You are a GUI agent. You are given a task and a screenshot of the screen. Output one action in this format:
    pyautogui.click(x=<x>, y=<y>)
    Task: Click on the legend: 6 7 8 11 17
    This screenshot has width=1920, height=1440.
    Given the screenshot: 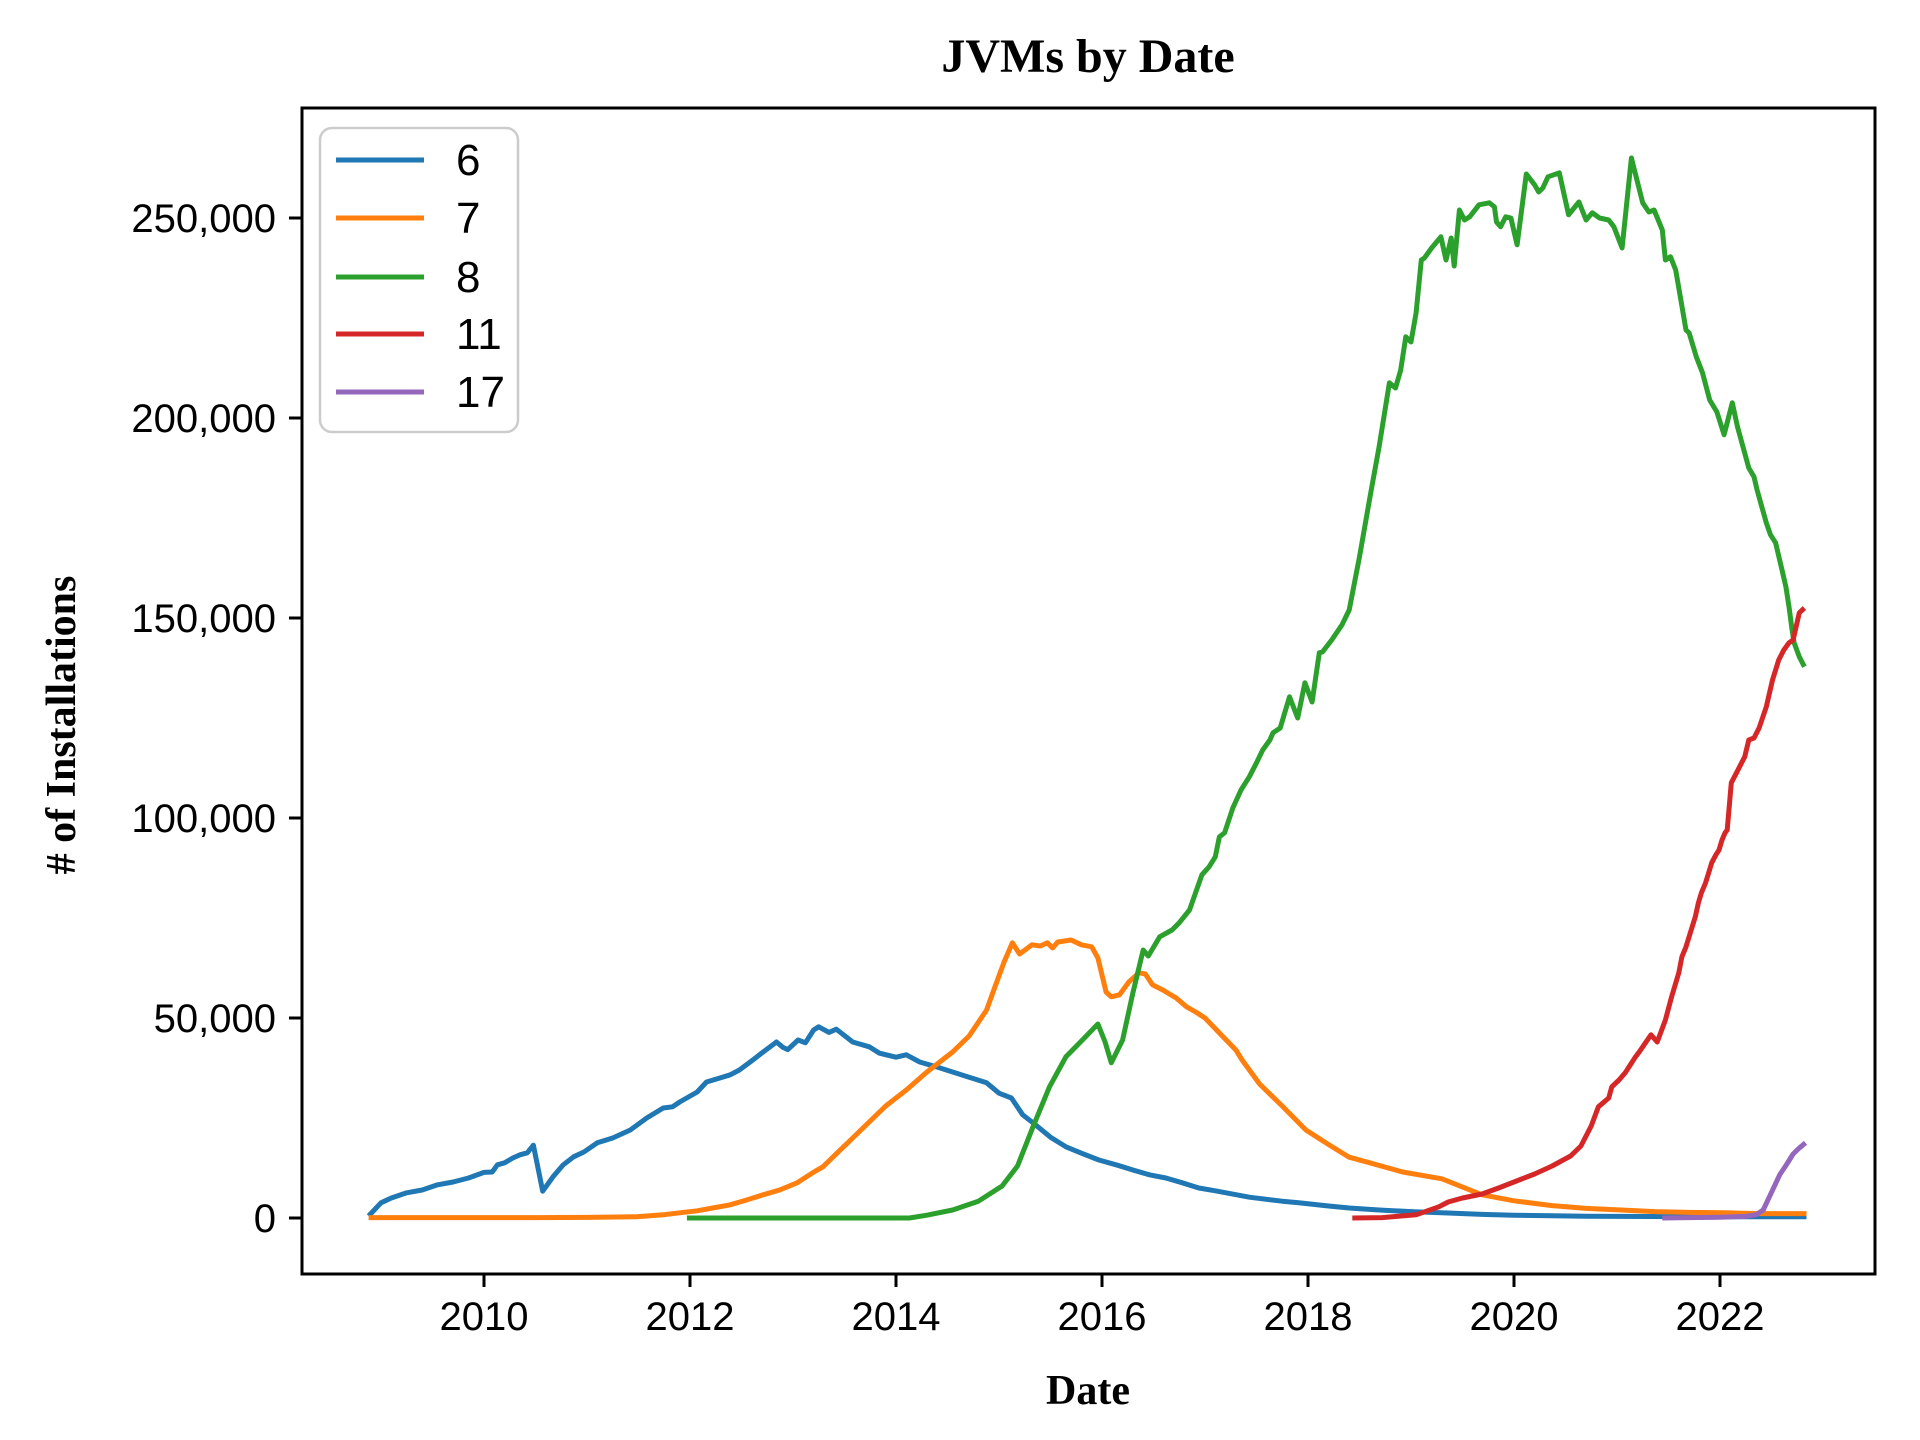 What is the action you would take?
    pyautogui.click(x=419, y=280)
    